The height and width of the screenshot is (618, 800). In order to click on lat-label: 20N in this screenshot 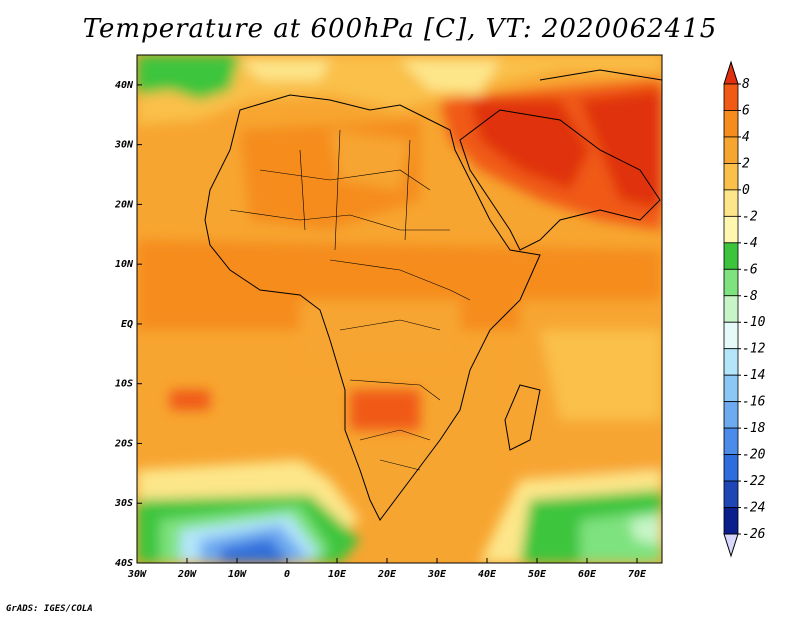, I will do `click(124, 204)`.